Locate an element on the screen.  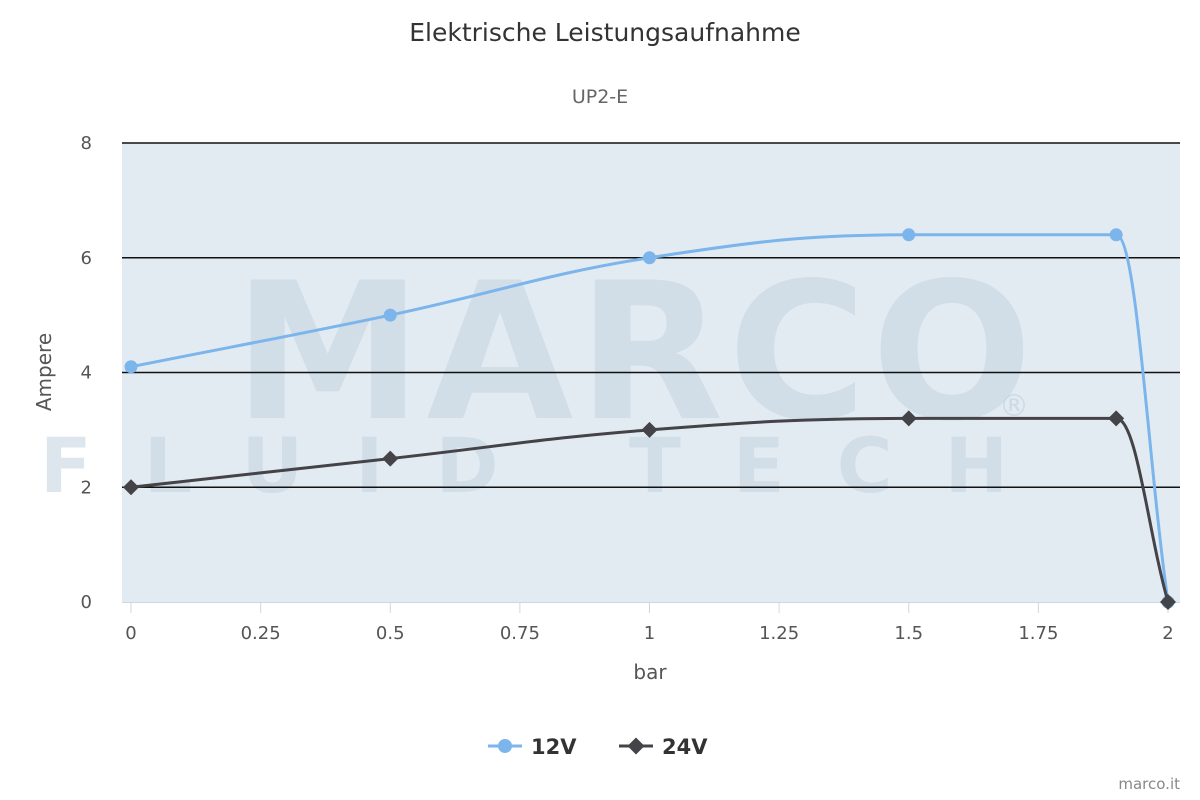
y-tick-label: 2 is located at coordinates (86, 487).